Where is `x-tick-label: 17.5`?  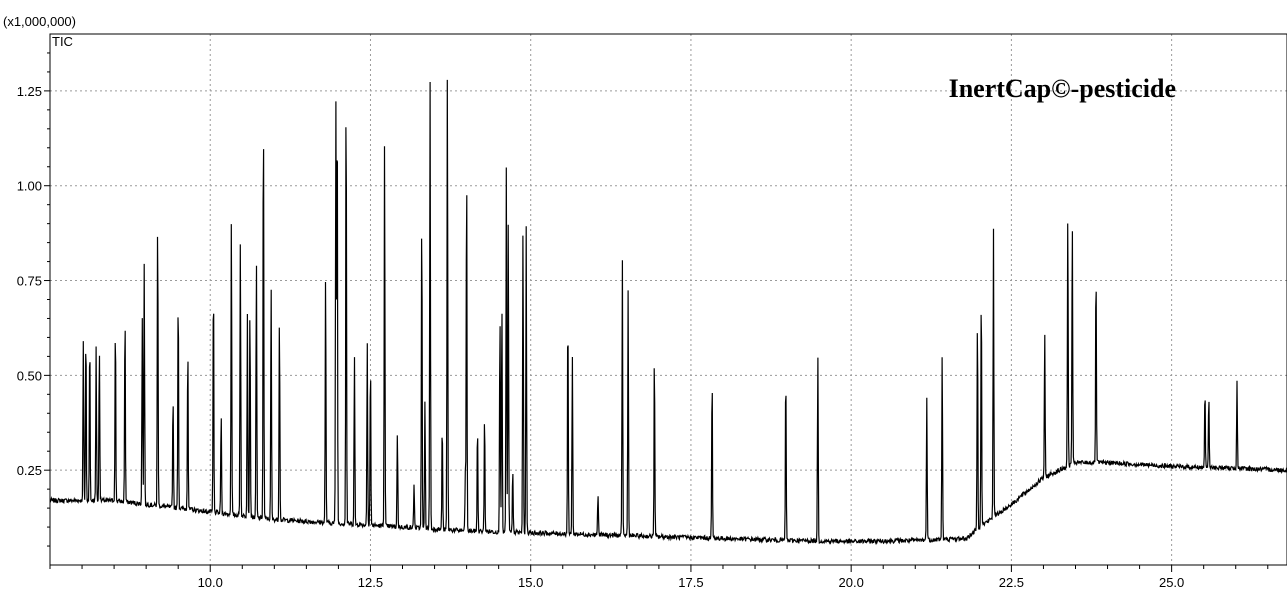
x-tick-label: 17.5 is located at coordinates (690, 582).